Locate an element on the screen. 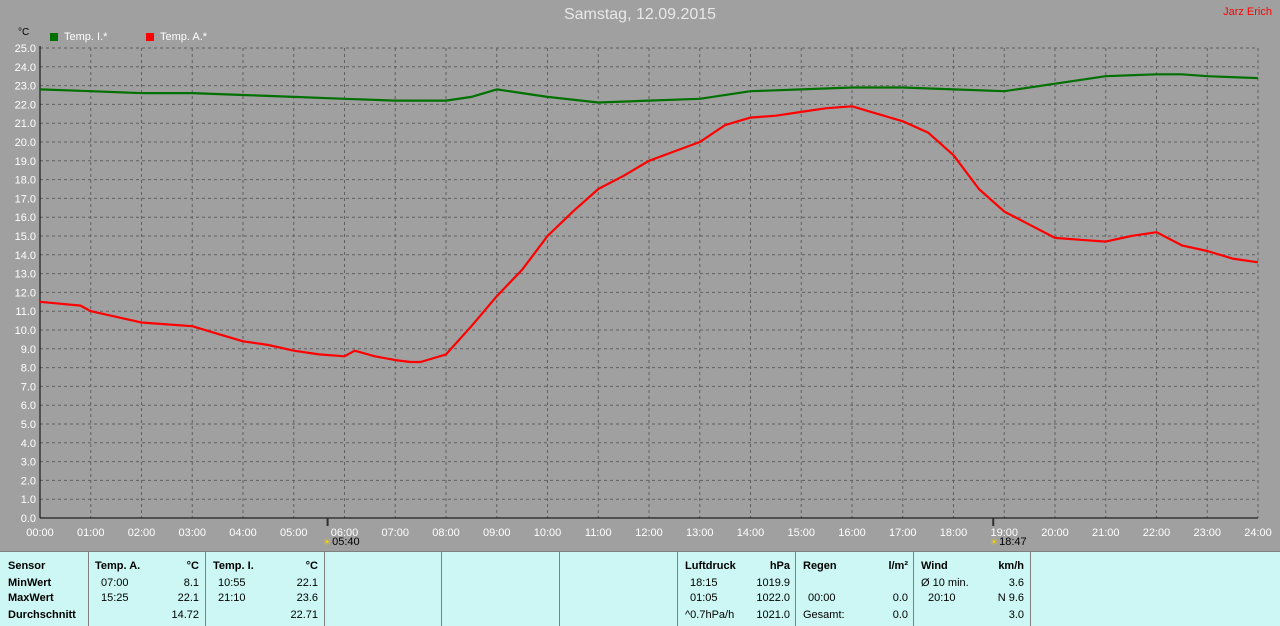 This screenshot has height=626, width=1280. y-tick-label: 19.0 is located at coordinates (25, 162).